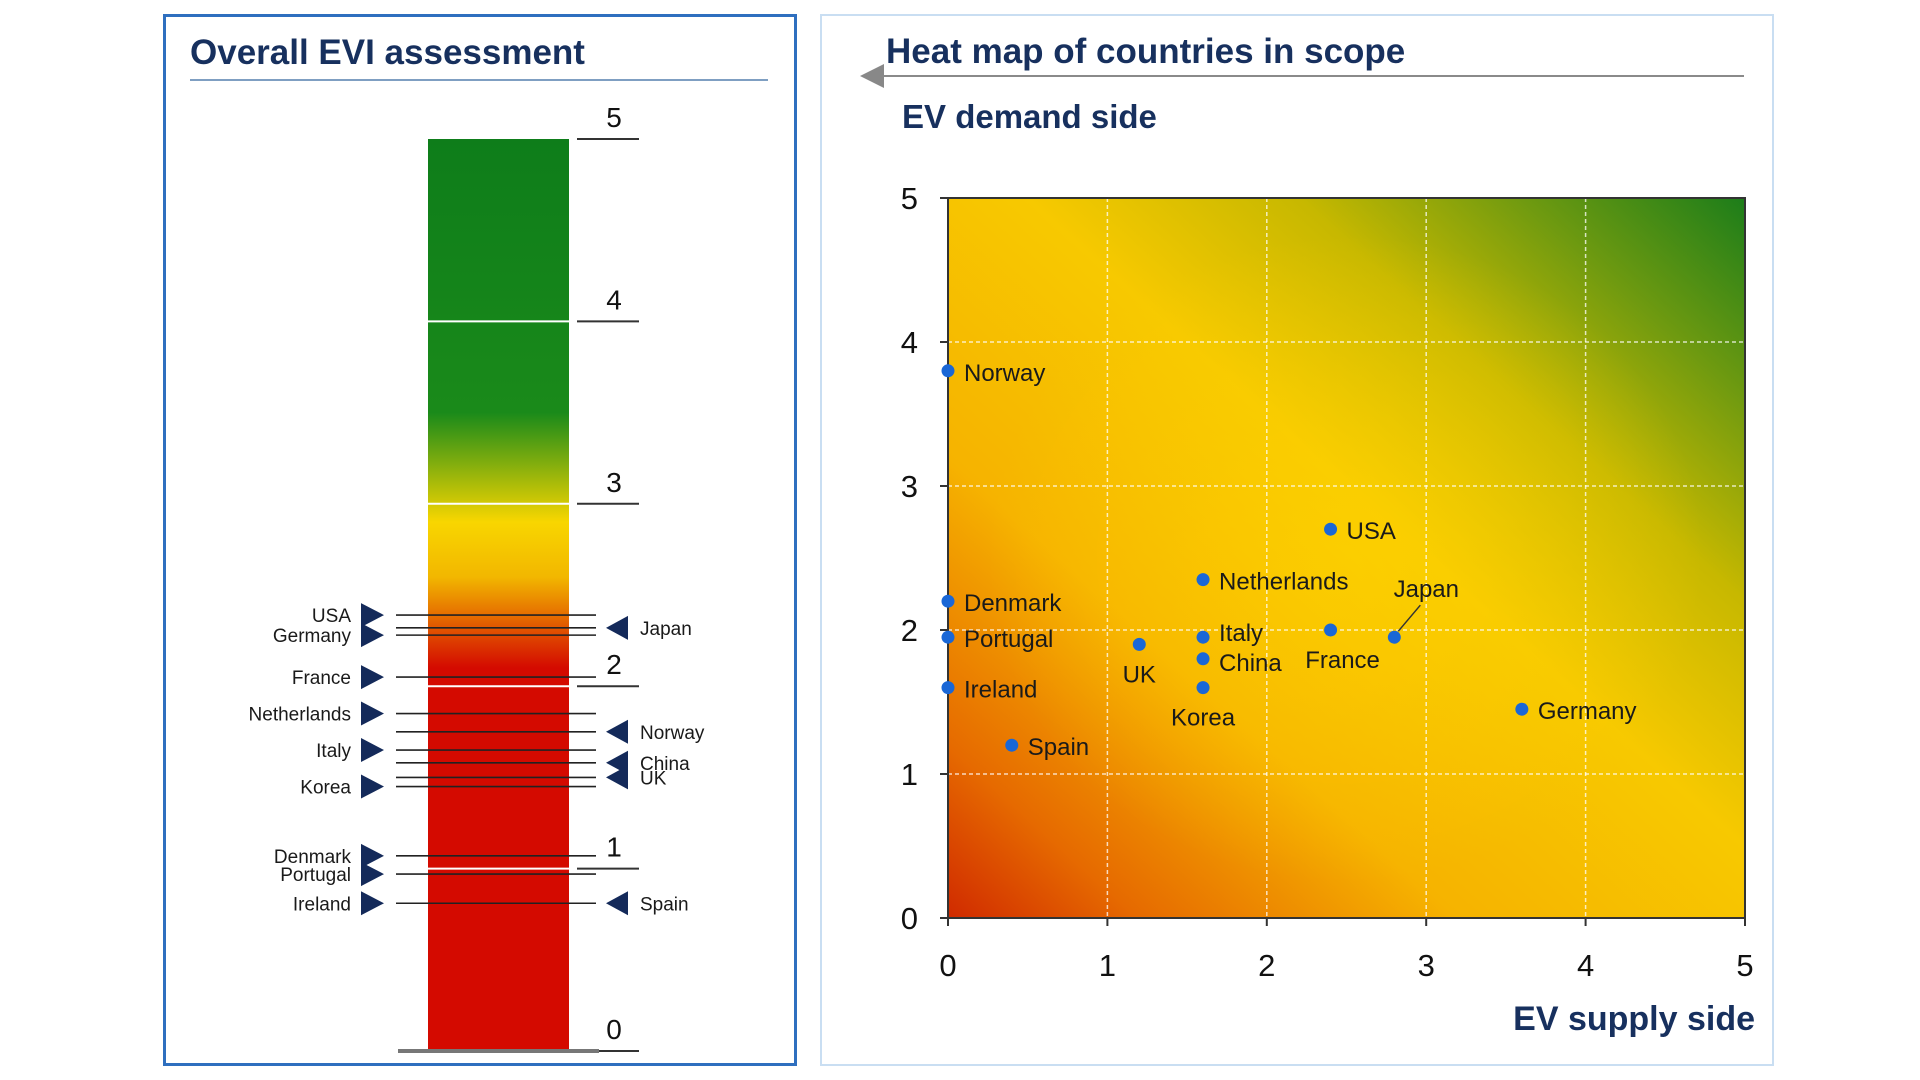  Describe the element at coordinates (1000, 690) in the screenshot. I see `point-label: Ireland` at that location.